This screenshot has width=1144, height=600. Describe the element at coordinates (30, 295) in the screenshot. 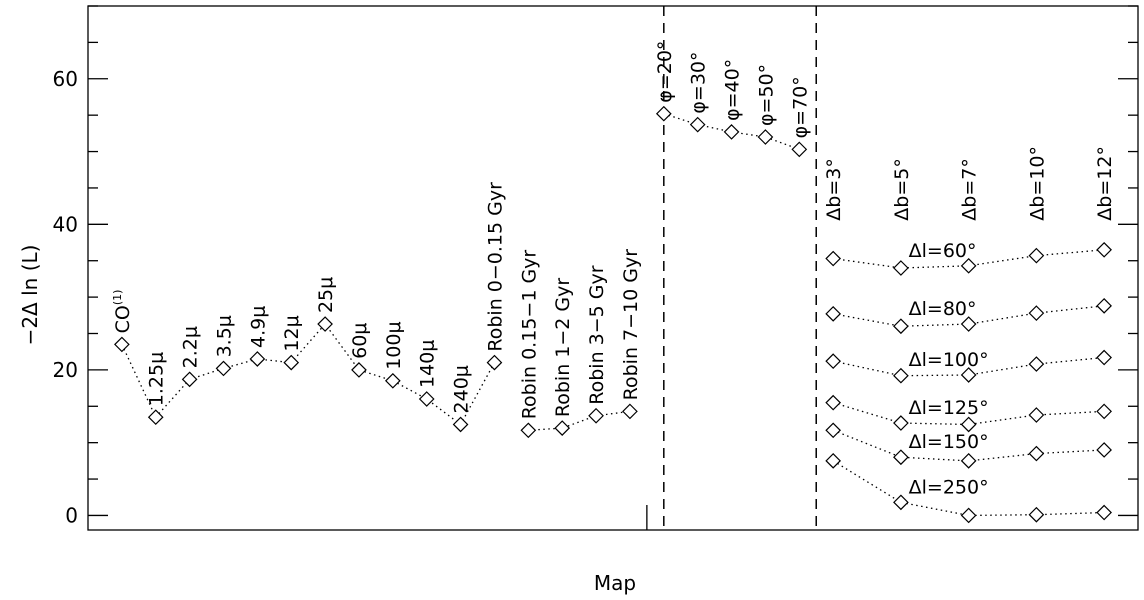

I see `y-axis-title: −2Δ ln (L)` at that location.